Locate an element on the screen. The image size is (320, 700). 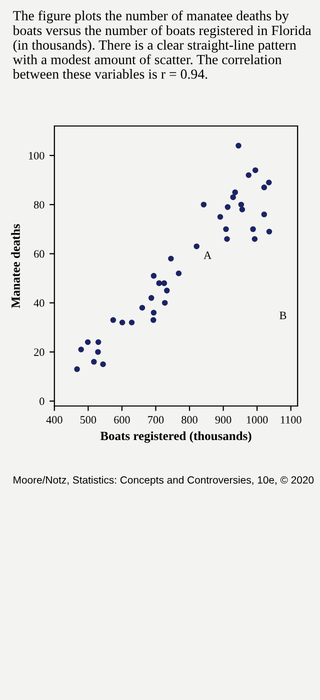
x-tick-label: 400 is located at coordinates (54, 420).